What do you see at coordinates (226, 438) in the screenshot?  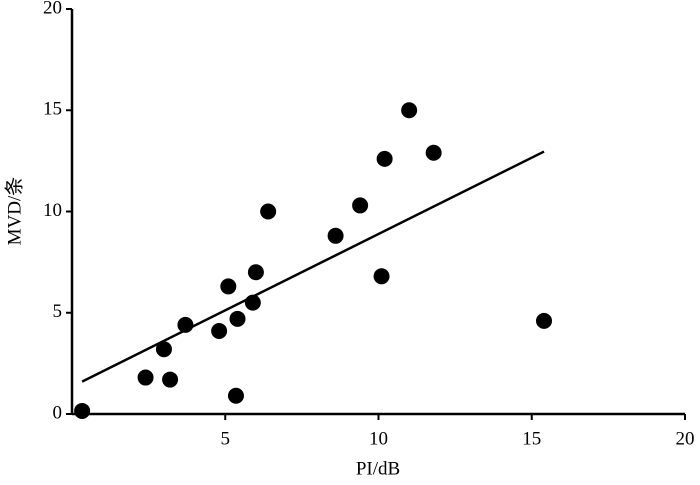 I see `x-tick-label: 5` at bounding box center [226, 438].